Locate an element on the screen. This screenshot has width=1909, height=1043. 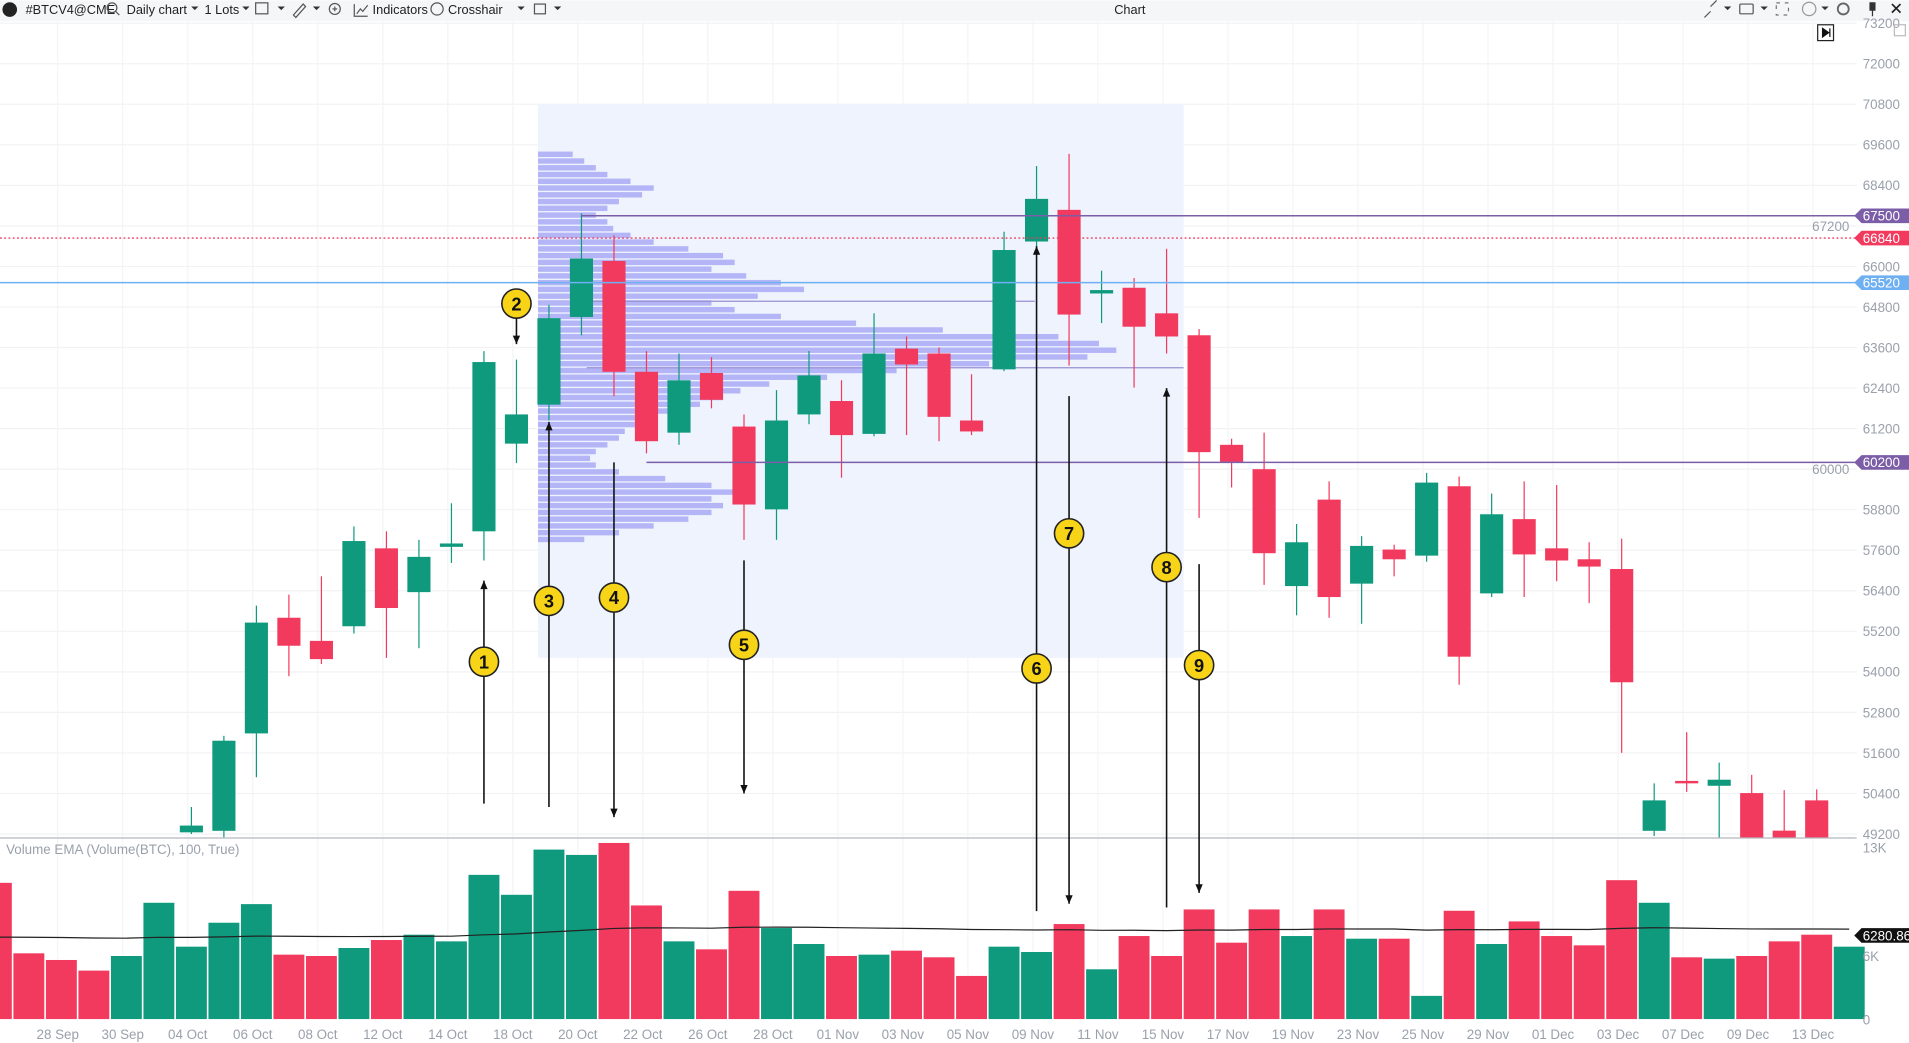
pencil-icon is located at coordinates (299, 11).